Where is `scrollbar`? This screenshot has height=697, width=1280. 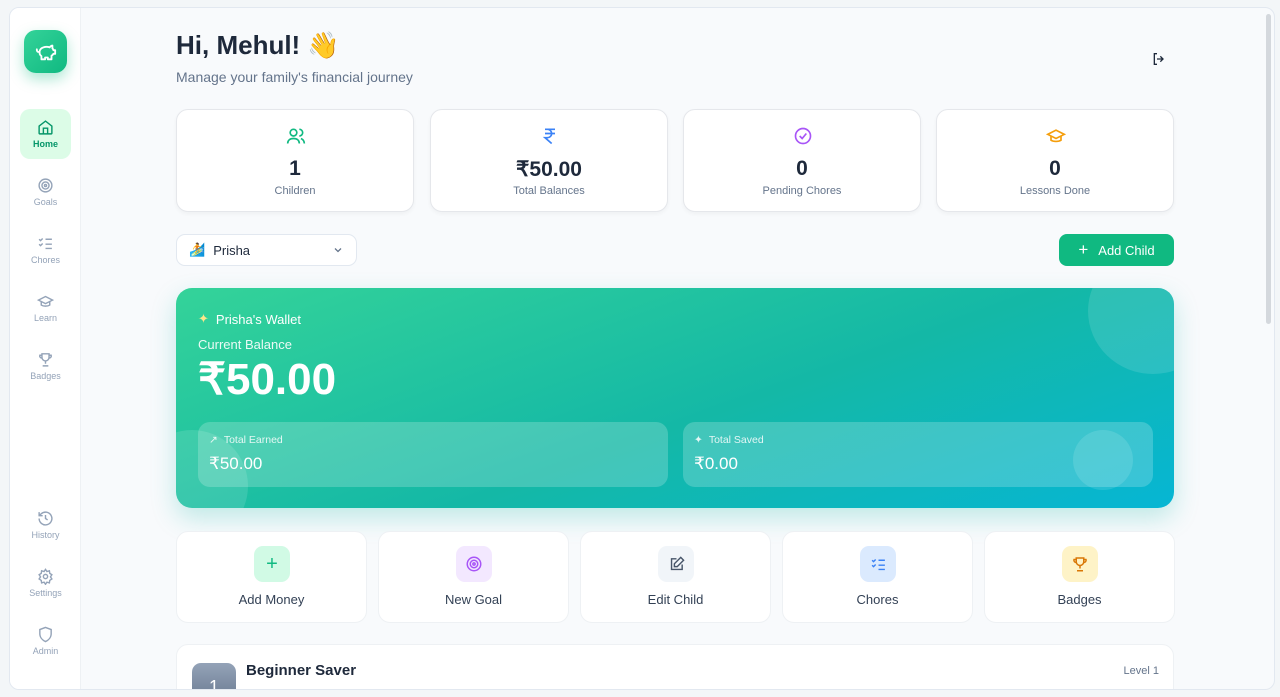 scrollbar is located at coordinates (1268, 169).